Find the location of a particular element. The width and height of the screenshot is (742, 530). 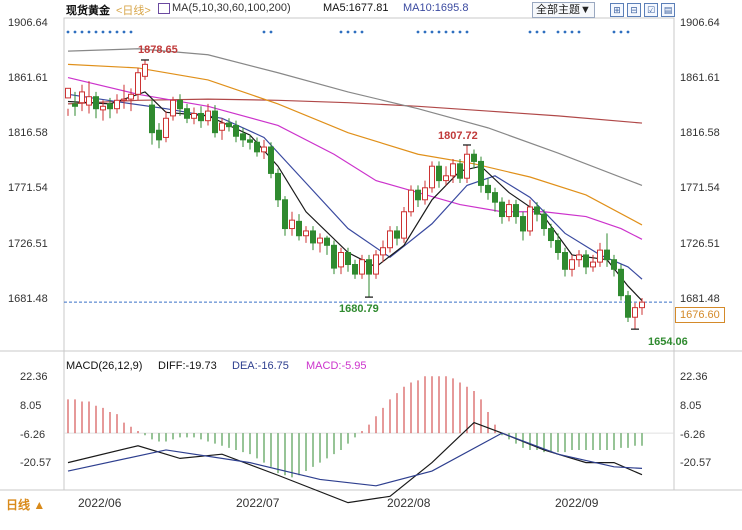

grid-icon: ▤ is located at coordinates (668, 10).